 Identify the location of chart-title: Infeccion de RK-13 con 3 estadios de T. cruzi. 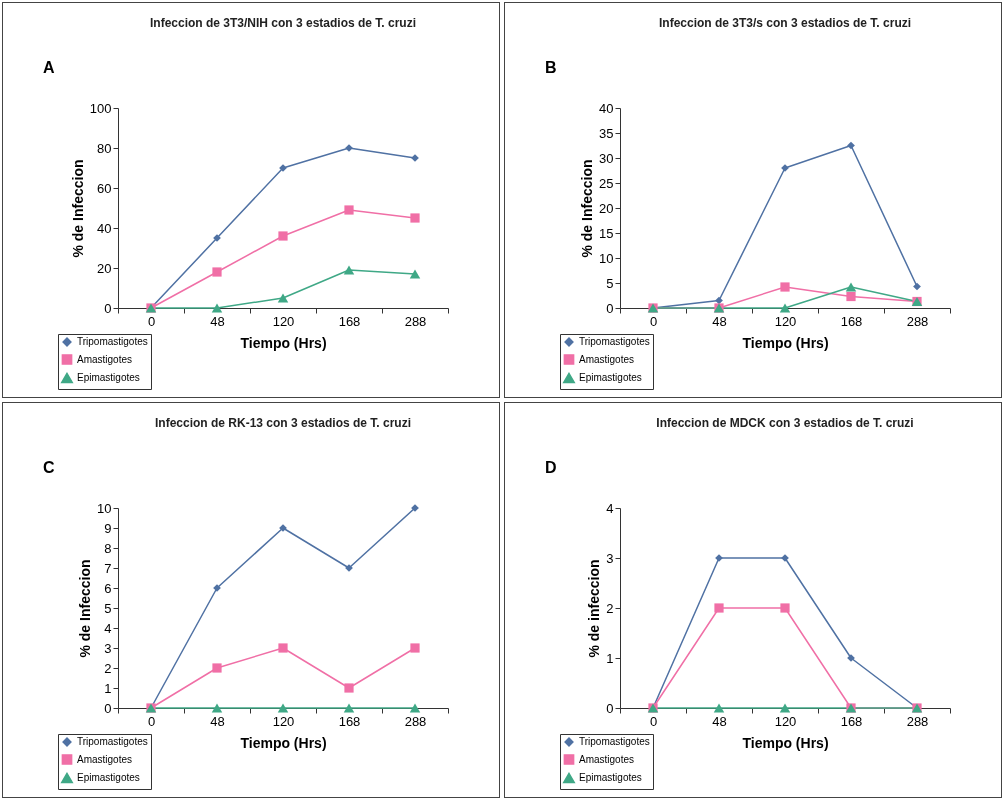
(283, 423).